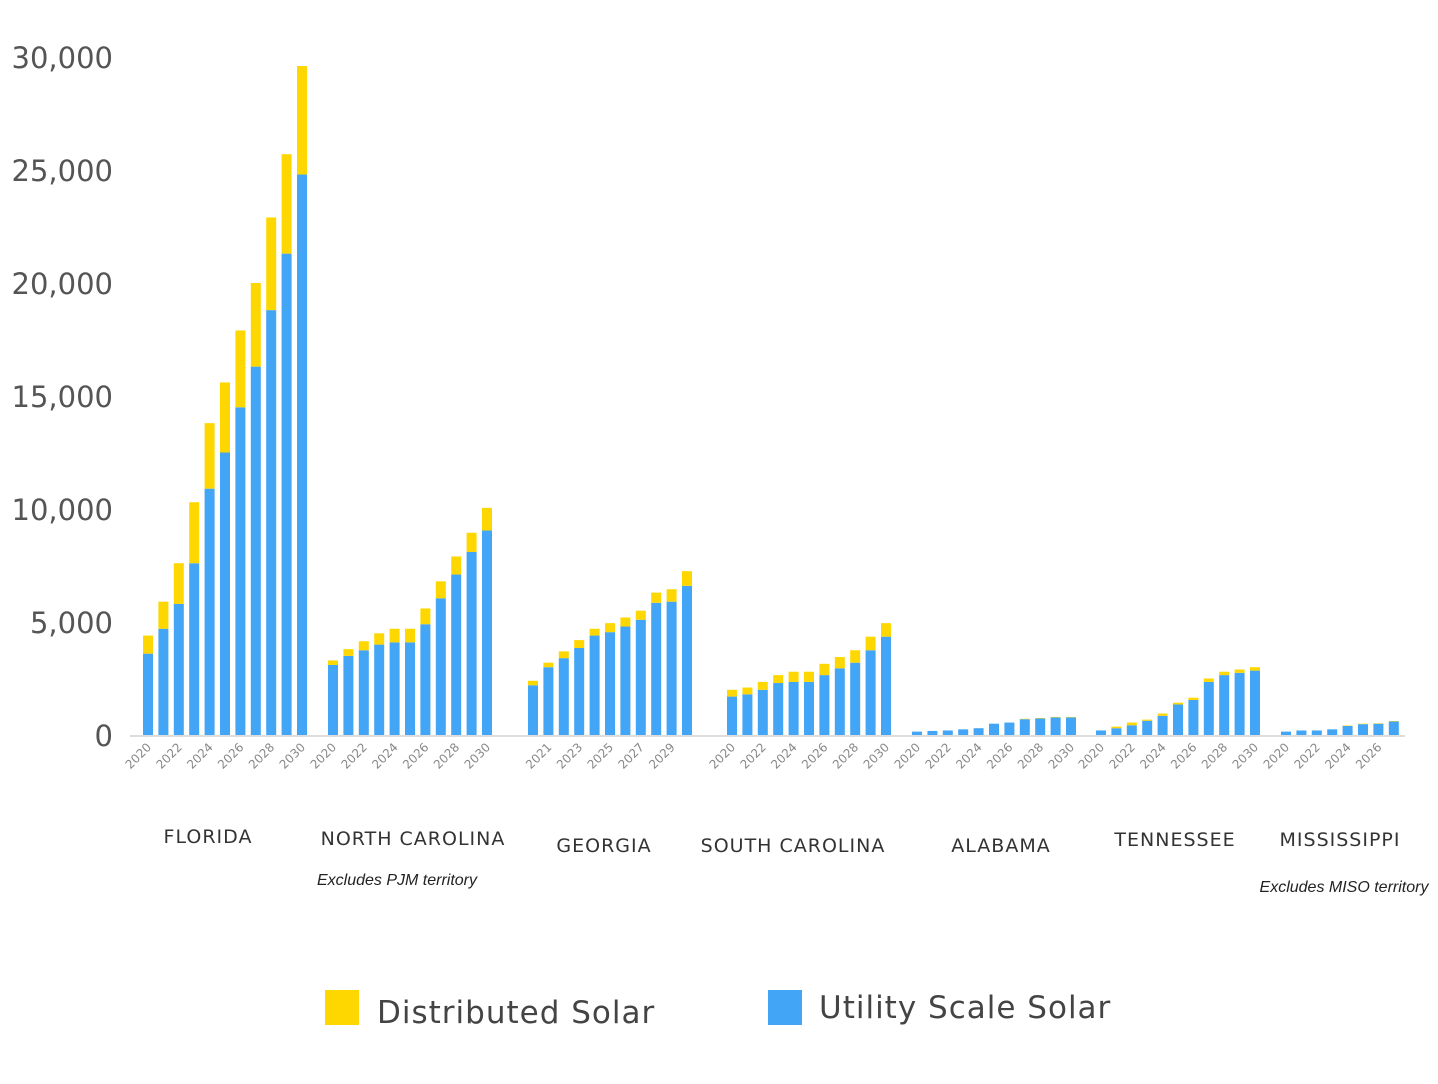  What do you see at coordinates (948, 732) in the screenshot?
I see `bar-utility-alabama-2022` at bounding box center [948, 732].